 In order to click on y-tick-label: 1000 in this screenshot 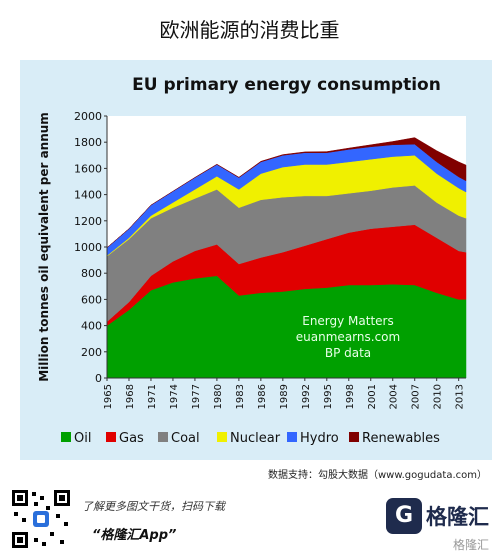, I will do `click(88, 247)`.